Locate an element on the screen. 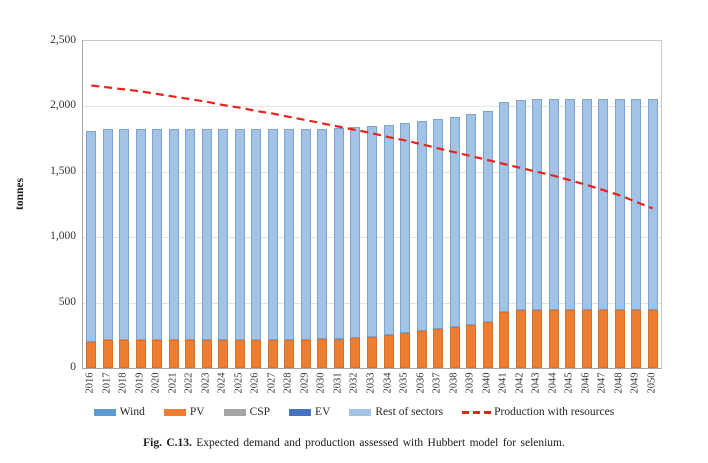  bar-segment-rest-of-sectors-2039 is located at coordinates (471, 219).